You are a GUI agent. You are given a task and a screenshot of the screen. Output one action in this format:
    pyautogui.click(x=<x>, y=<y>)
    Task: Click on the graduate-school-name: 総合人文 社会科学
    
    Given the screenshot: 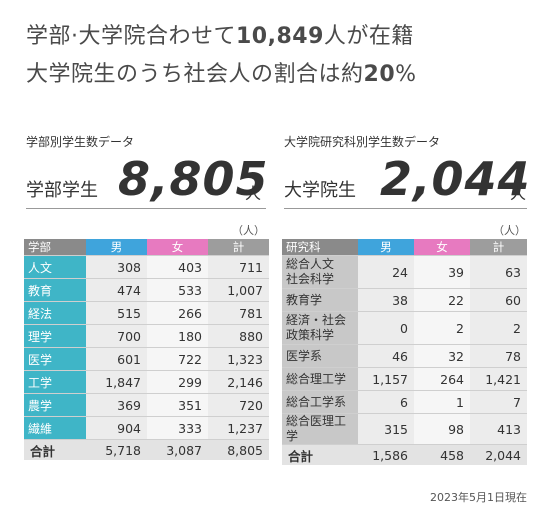 What is the action you would take?
    pyautogui.click(x=320, y=272)
    